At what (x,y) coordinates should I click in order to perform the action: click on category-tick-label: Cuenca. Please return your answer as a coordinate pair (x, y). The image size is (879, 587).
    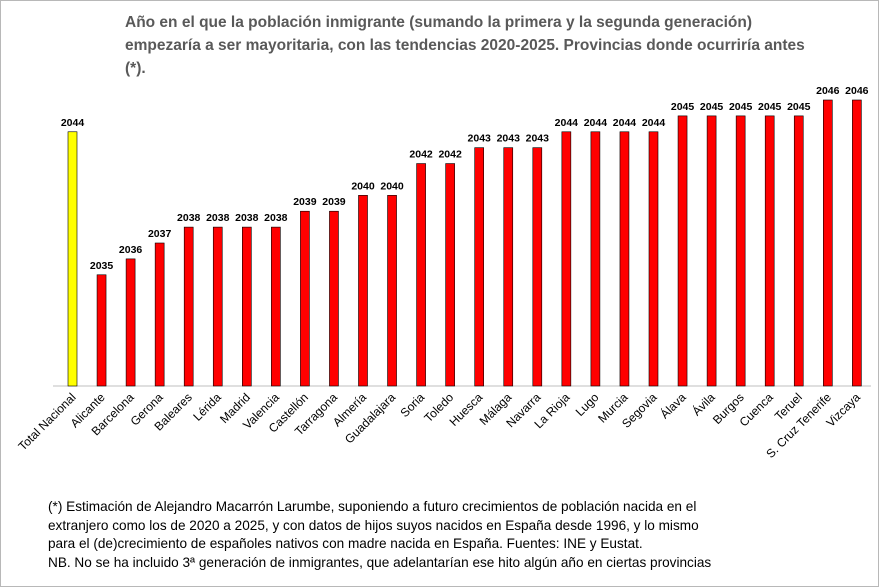
    Looking at the image, I should click on (756, 409).